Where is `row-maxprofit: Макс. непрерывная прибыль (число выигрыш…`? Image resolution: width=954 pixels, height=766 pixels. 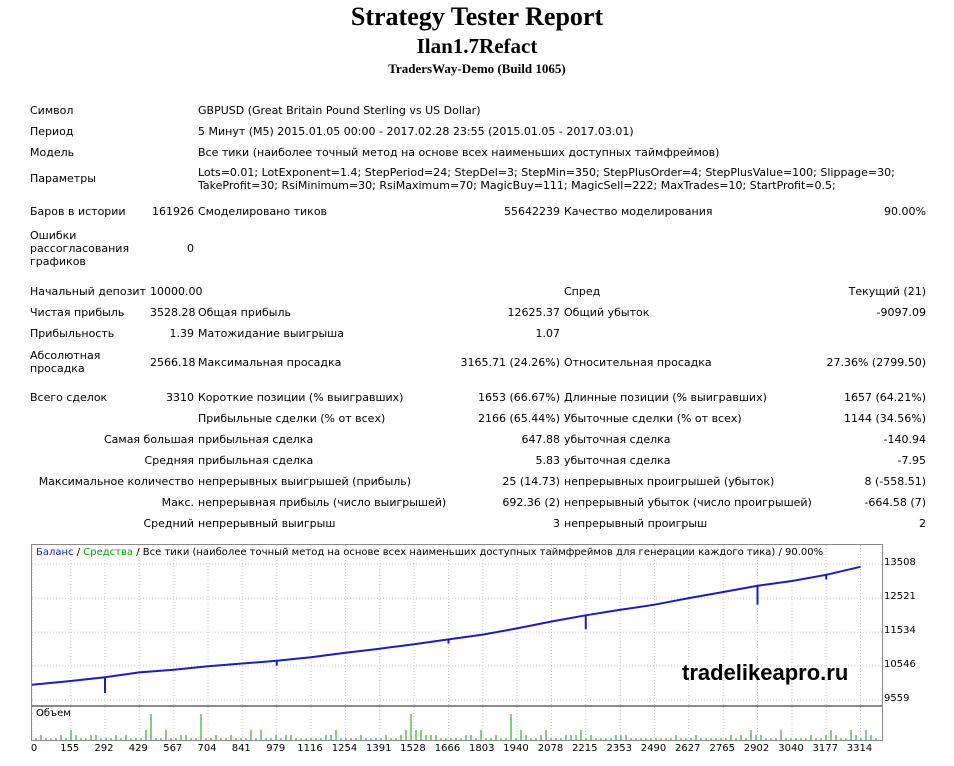
row-maxprofit: Макс. непрерывная прибыль (число выигрыш… is located at coordinates (478, 502).